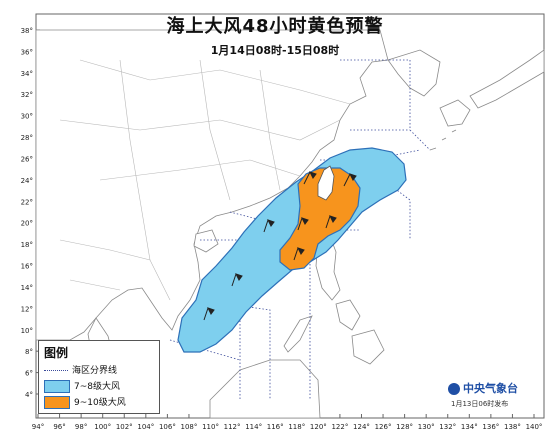 This screenshot has width=550, height=435. I want to click on lat-label: 8°, so click(29, 352).